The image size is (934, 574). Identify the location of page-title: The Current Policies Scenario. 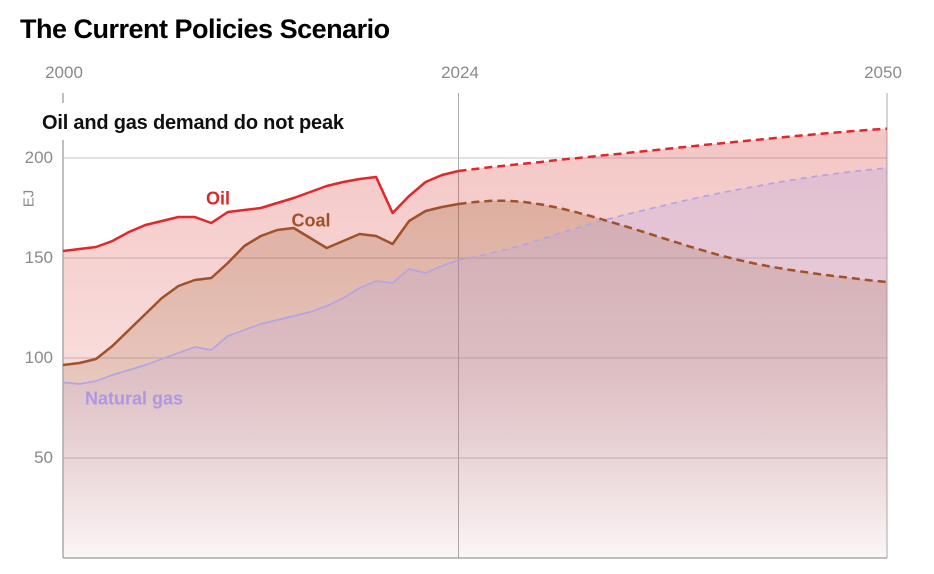
(205, 29).